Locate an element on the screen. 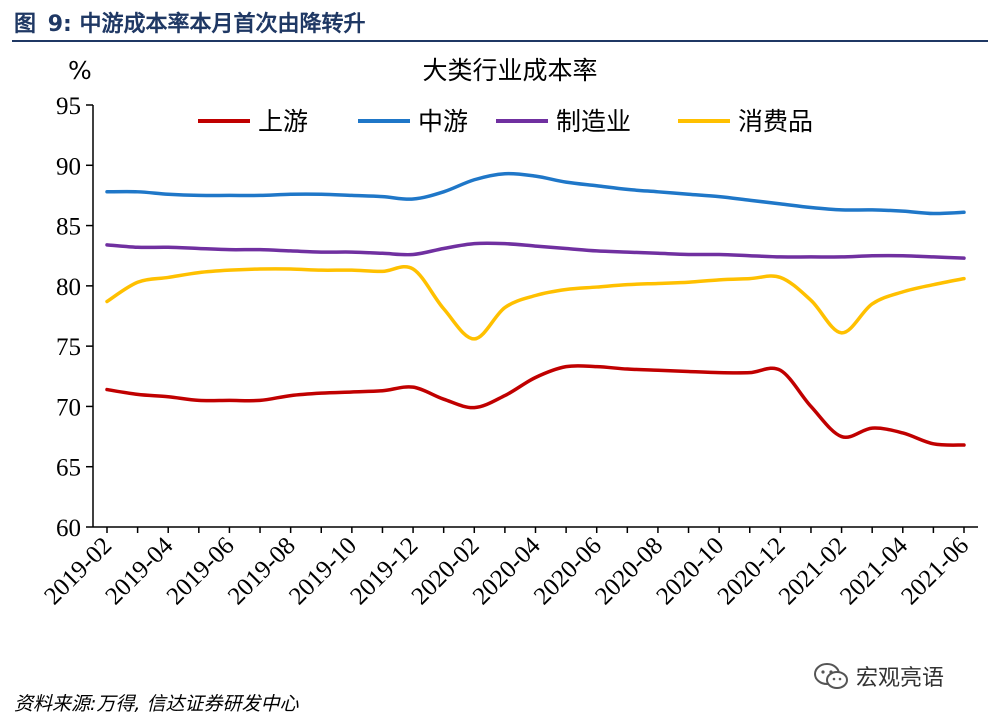 The height and width of the screenshot is (722, 1000). y-tick-label: 75 is located at coordinates (68, 347).